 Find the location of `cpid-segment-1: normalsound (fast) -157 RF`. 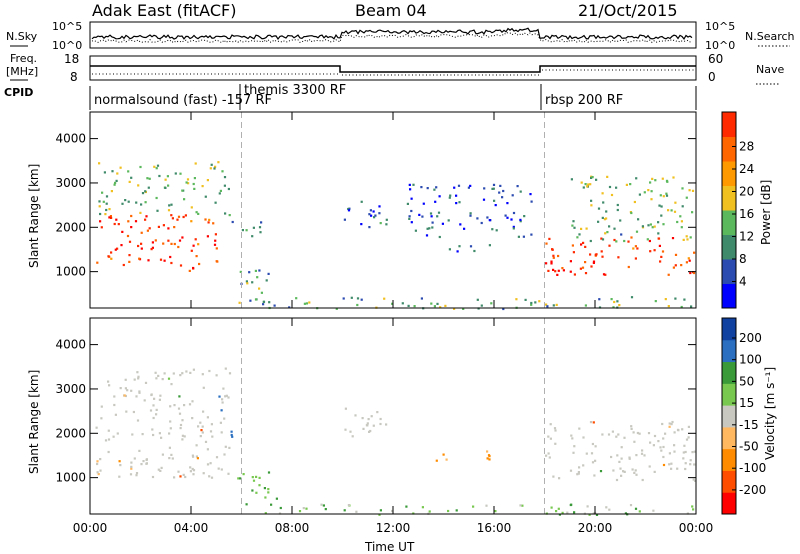

cpid-segment-1: normalsound (fast) -157 RF is located at coordinates (183, 100).